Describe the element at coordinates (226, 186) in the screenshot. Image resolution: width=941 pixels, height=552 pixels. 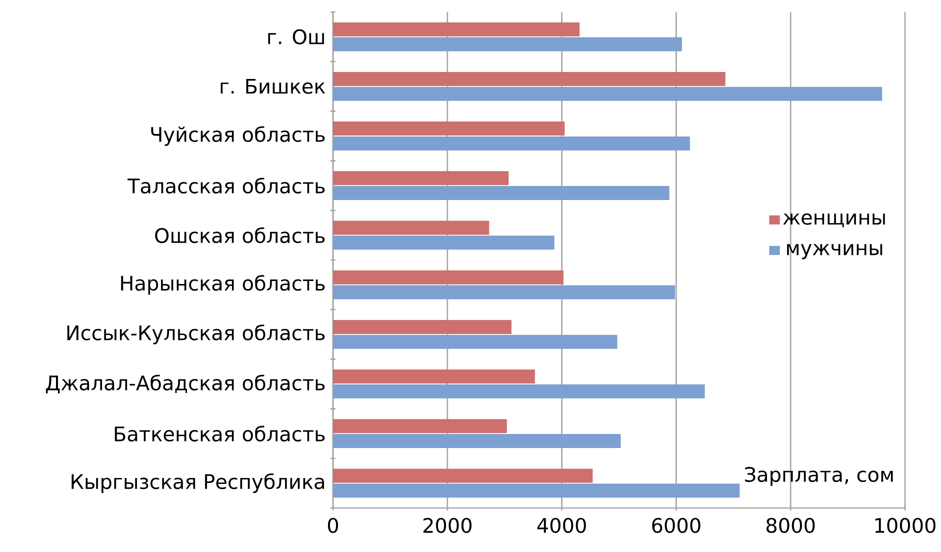
I see `y-tick-label: Таласская область` at that location.